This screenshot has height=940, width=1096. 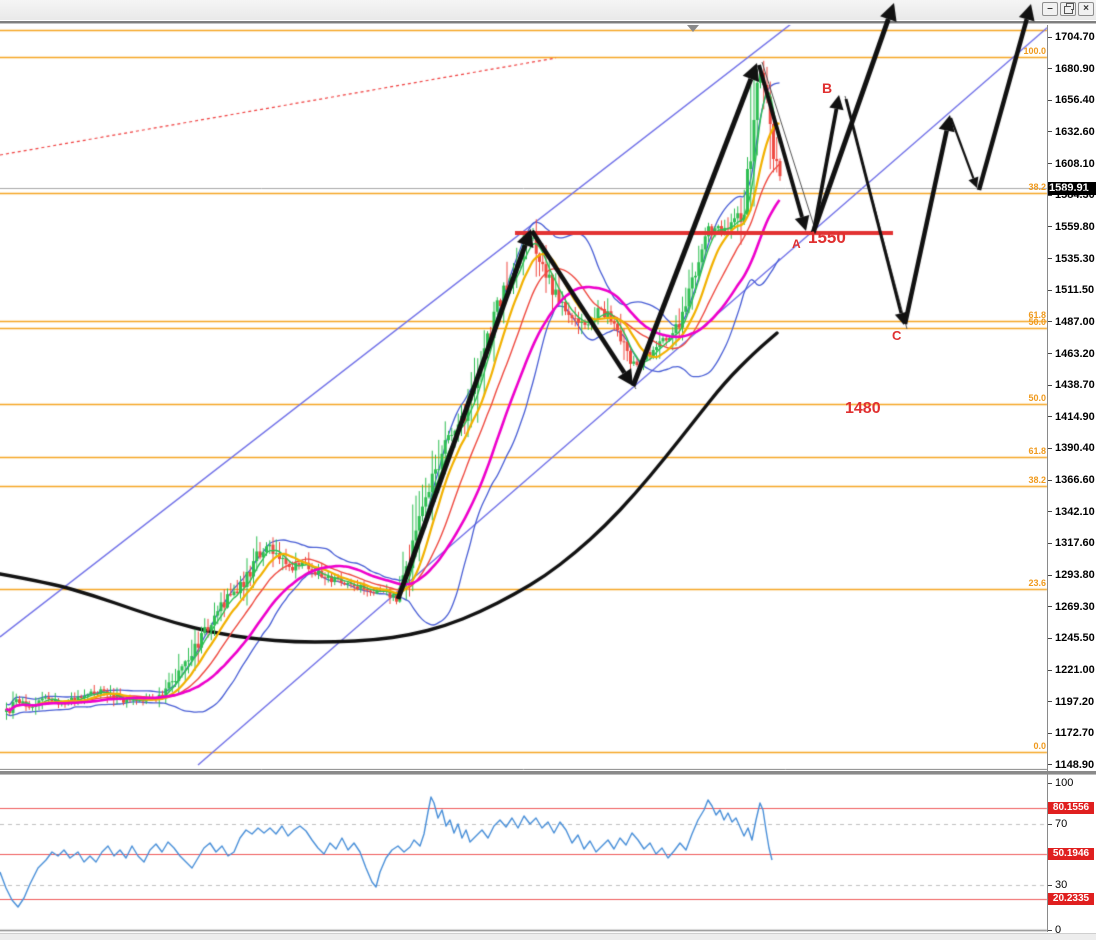 I want to click on panel-divider-mid, so click(x=548, y=773).